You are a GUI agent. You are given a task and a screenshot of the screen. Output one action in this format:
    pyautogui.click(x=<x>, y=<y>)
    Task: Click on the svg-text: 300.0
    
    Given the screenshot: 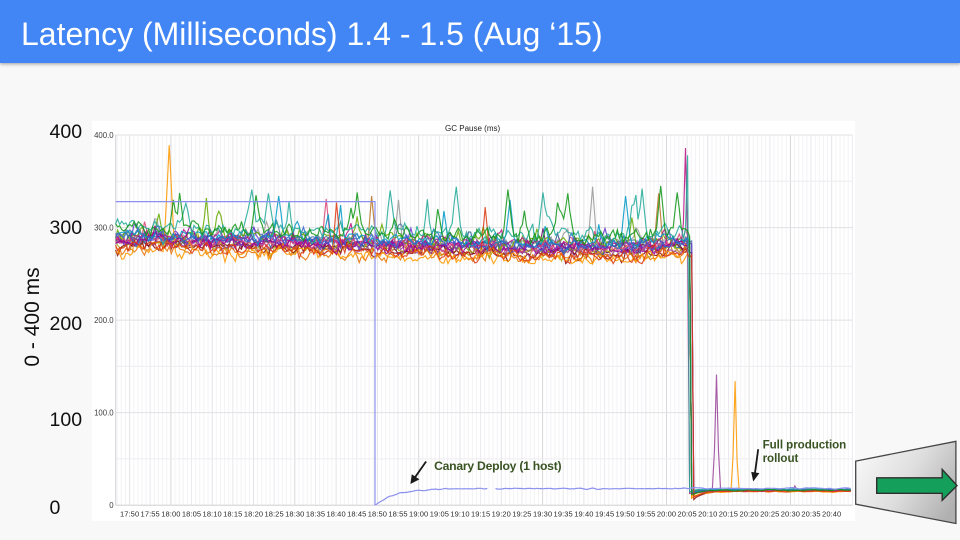 What is the action you would take?
    pyautogui.click(x=104, y=228)
    